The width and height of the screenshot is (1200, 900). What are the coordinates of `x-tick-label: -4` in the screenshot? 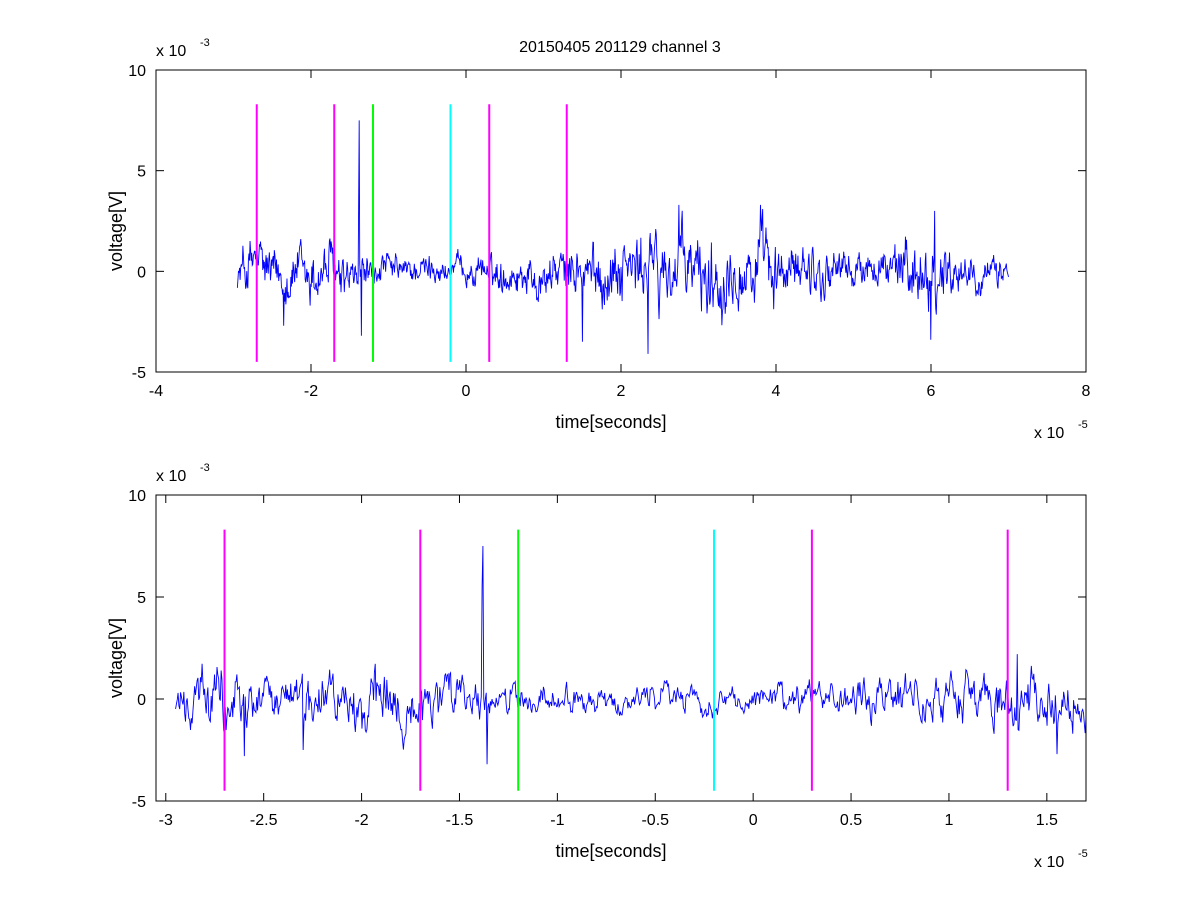 It's located at (156, 391).